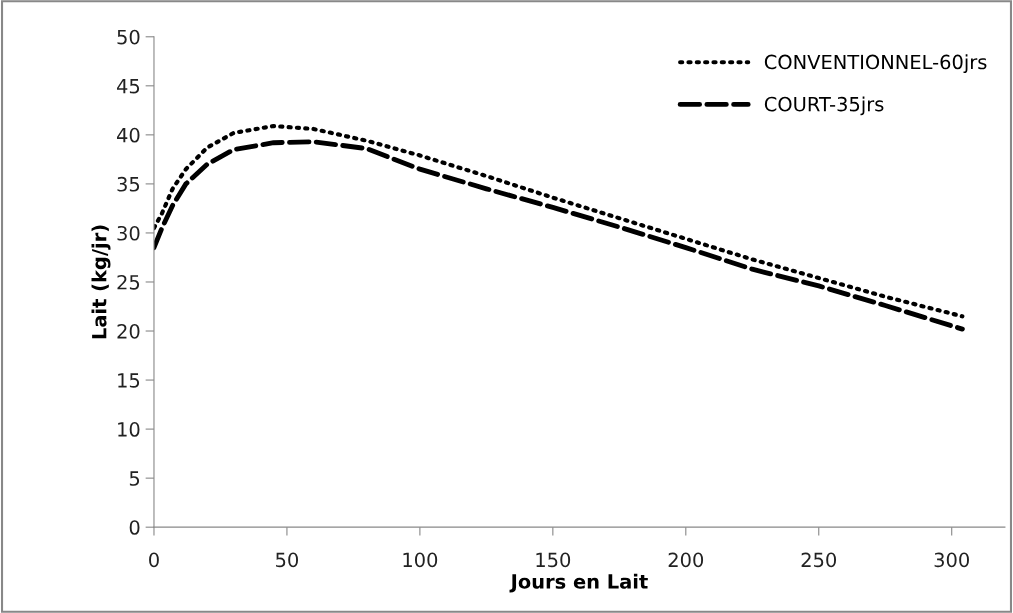 Image resolution: width=1013 pixels, height=613 pixels. Describe the element at coordinates (287, 560) in the screenshot. I see `x-tick-label: 50` at that location.